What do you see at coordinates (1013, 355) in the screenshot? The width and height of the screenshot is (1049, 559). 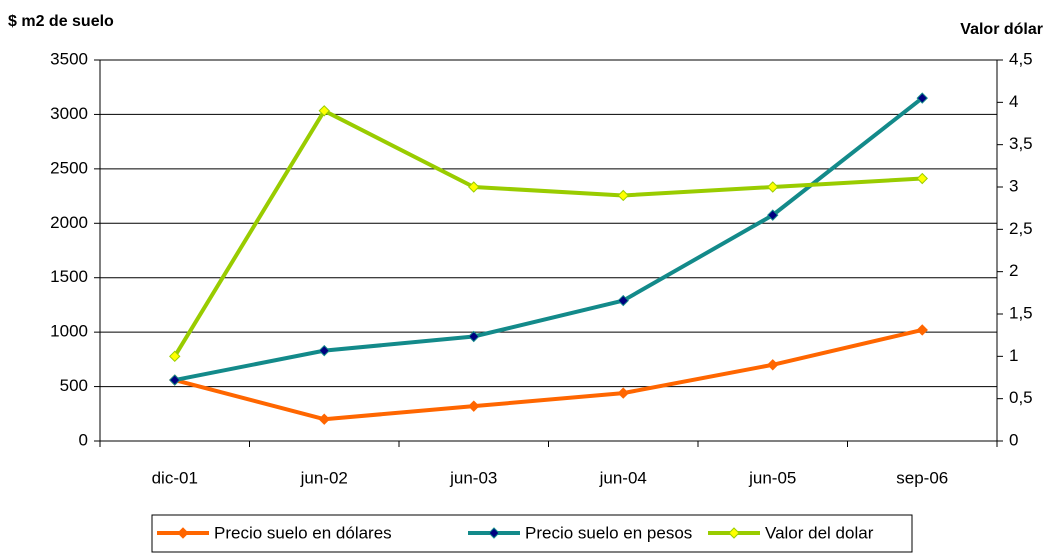 I see `y2-tick-label: 1` at bounding box center [1013, 355].